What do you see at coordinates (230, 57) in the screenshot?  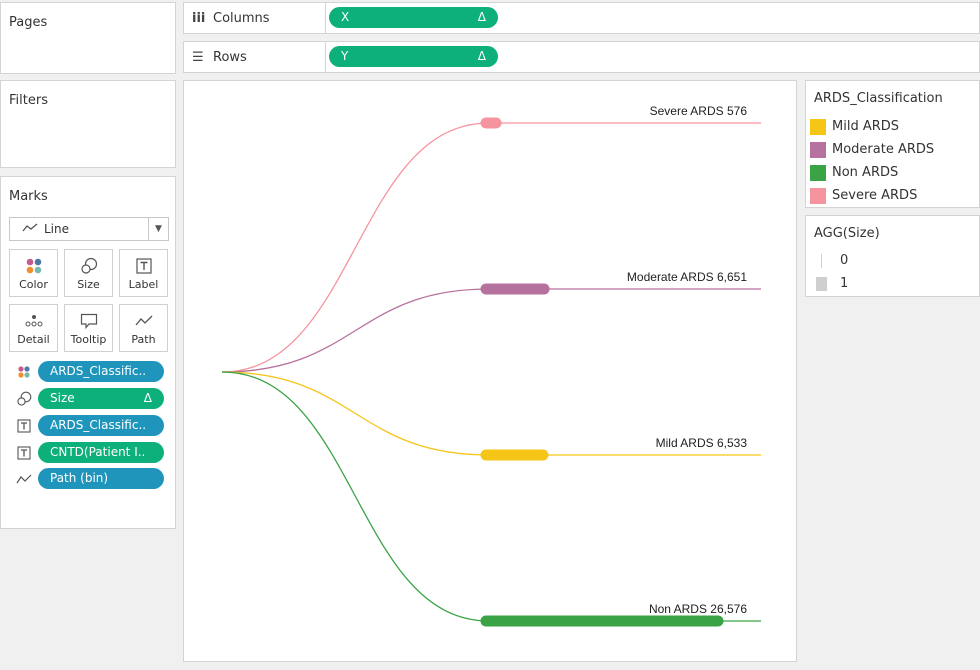 I see `rows-label: Rows` at bounding box center [230, 57].